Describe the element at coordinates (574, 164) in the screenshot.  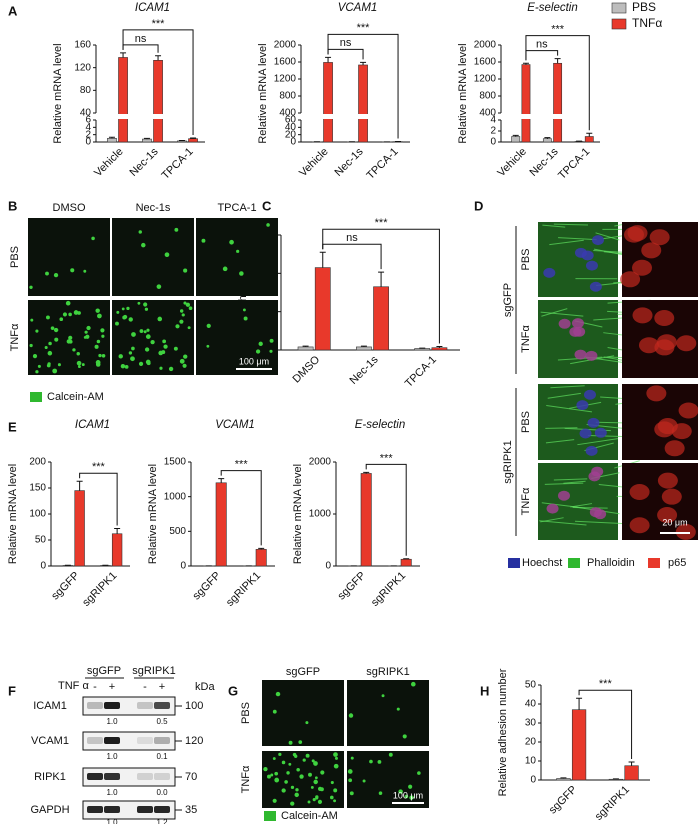
I see `x-tick-label: TPCA-1` at that location.